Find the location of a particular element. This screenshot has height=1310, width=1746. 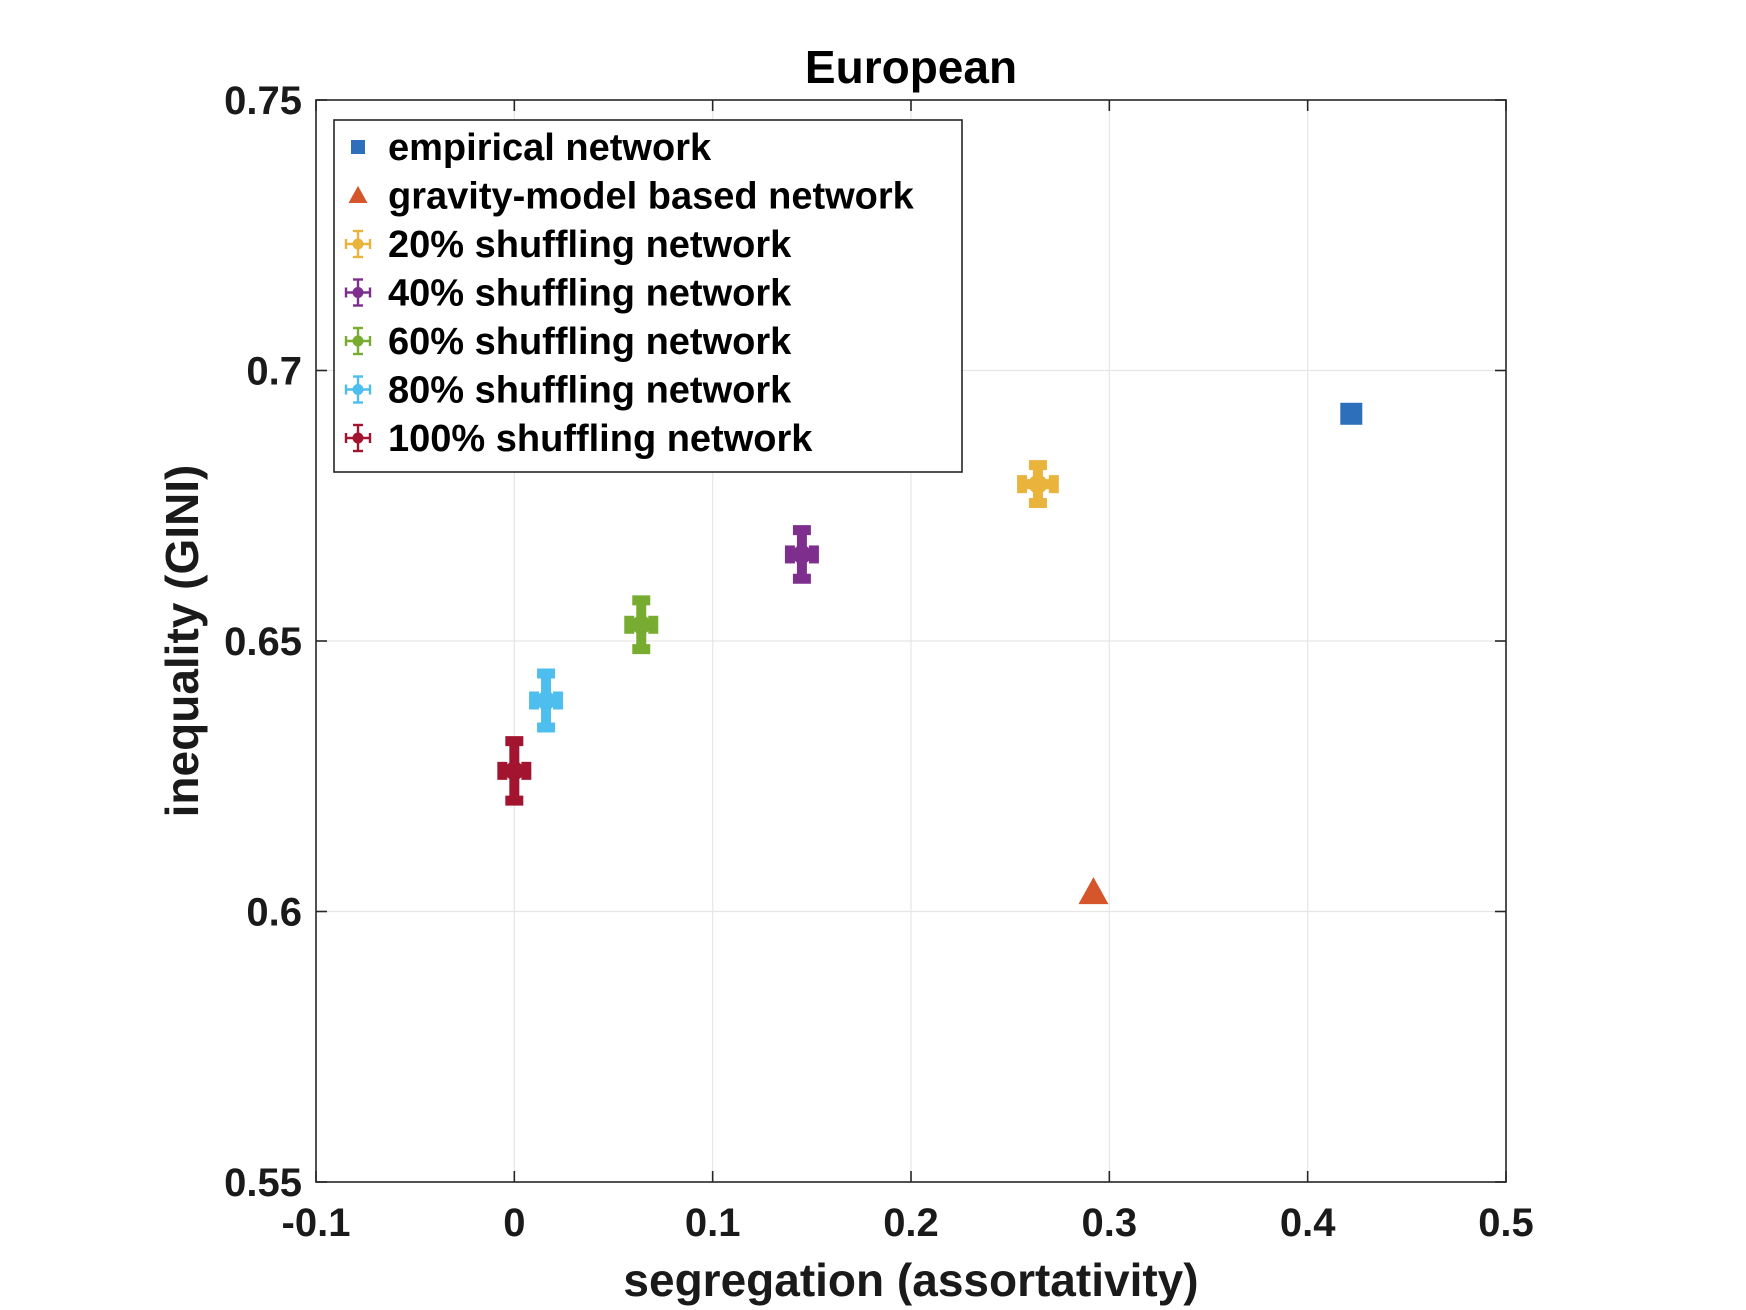

legend-label: gravity-model based network is located at coordinates (651, 197).